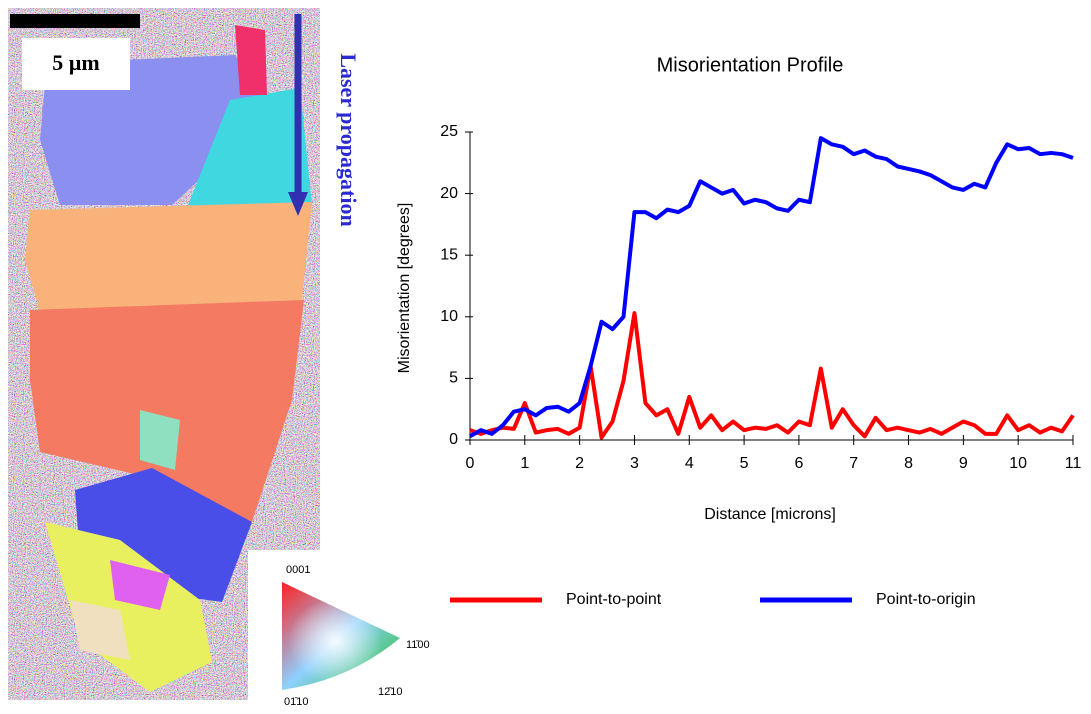 This screenshot has width=1091, height=714. Describe the element at coordinates (75, 21) in the screenshot. I see `scale-bar` at that location.